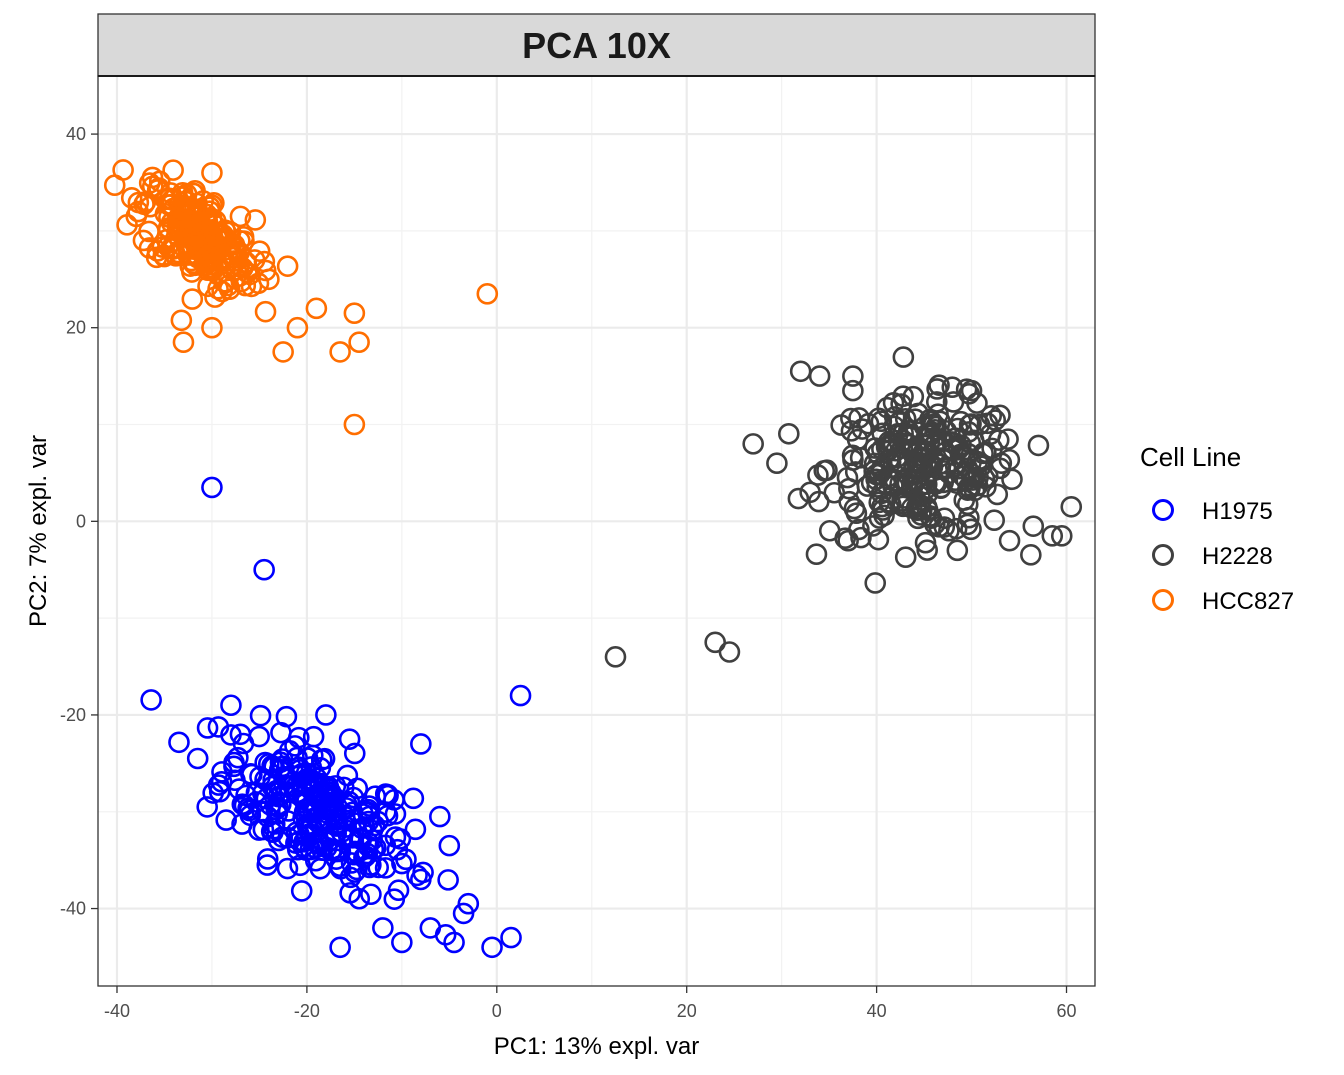 The height and width of the screenshot is (1075, 1344). Describe the element at coordinates (76, 328) in the screenshot. I see `y-tick-label: 20` at that location.